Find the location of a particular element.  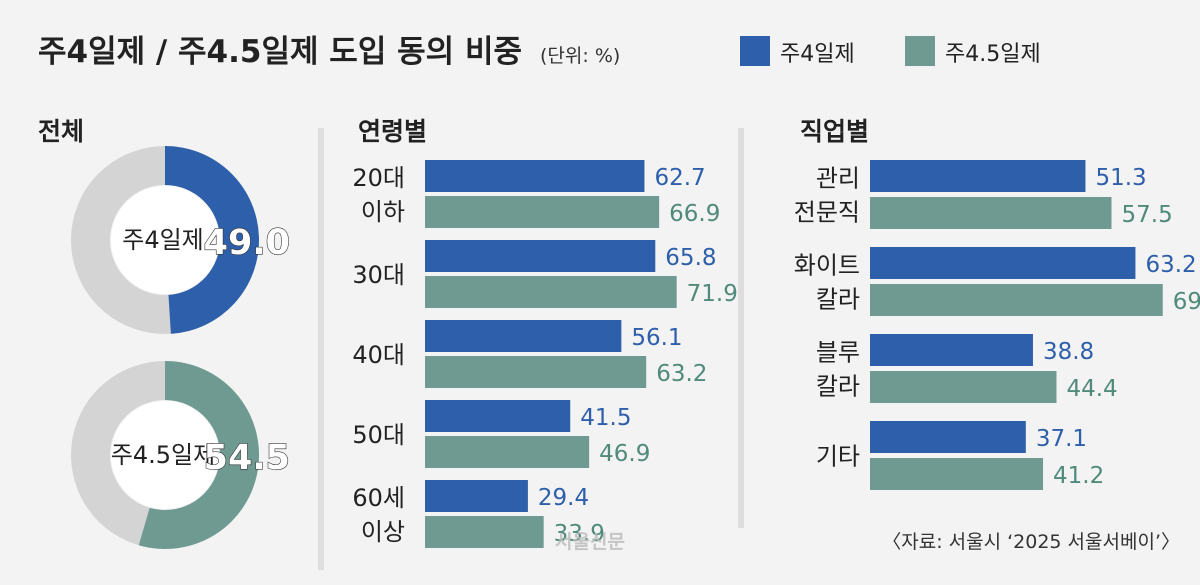

bar-group: 50대 41.5 46.9 is located at coordinates (501, 434).